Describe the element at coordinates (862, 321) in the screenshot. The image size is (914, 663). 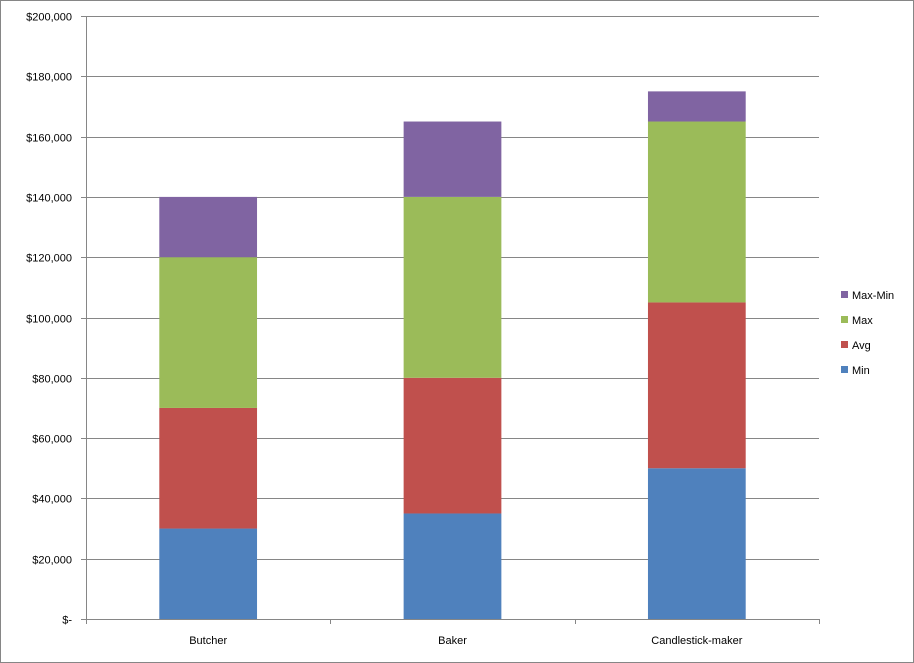
I see `legend-label: Max` at that location.